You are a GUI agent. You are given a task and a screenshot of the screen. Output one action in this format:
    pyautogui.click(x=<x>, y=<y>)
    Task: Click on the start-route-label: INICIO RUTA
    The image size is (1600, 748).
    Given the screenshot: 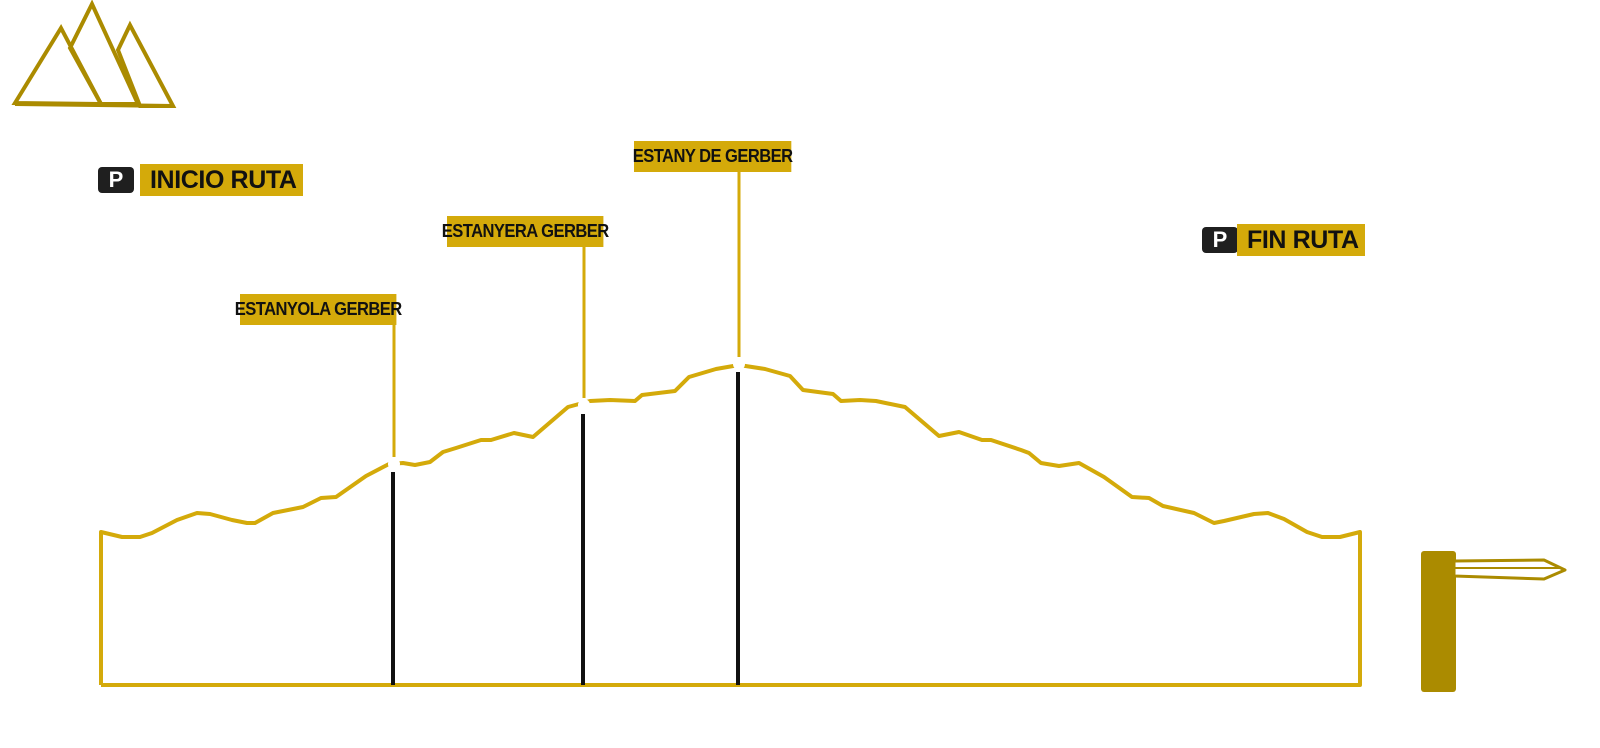 What is the action you would take?
    pyautogui.click(x=221, y=180)
    